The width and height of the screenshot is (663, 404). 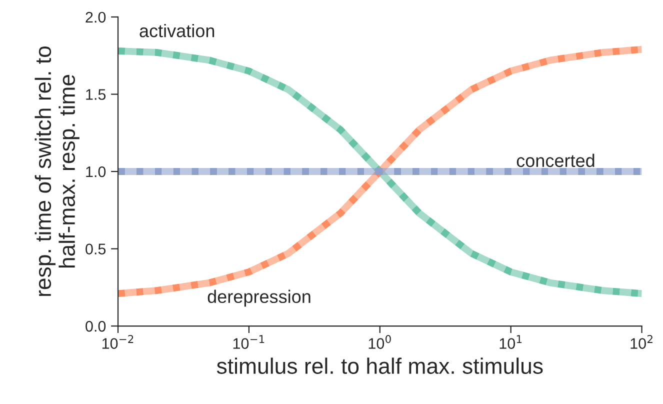 What do you see at coordinates (57, 171) in the screenshot?
I see `y-axis-title: resp. time of switch rel. to half-max. resp. time` at bounding box center [57, 171].